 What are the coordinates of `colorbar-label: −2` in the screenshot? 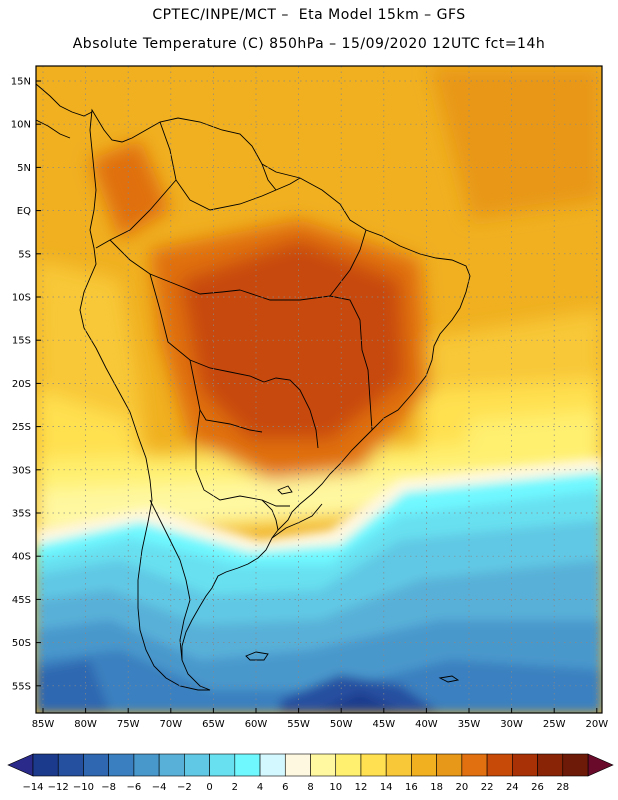 It's located at (184, 787).